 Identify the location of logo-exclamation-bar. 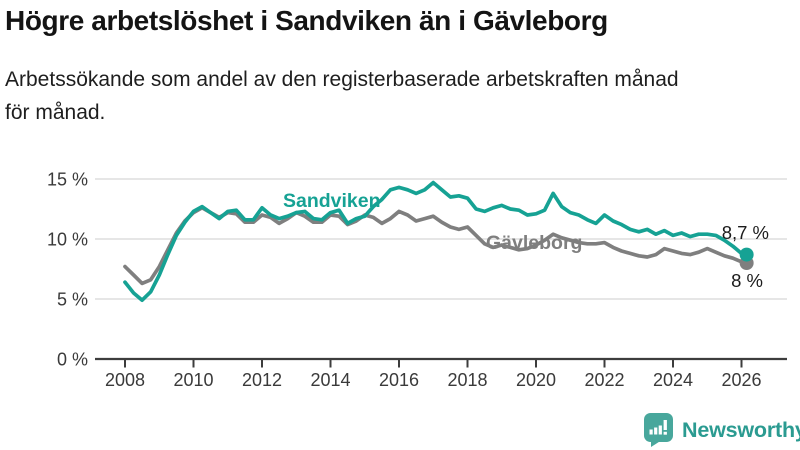
(665, 425).